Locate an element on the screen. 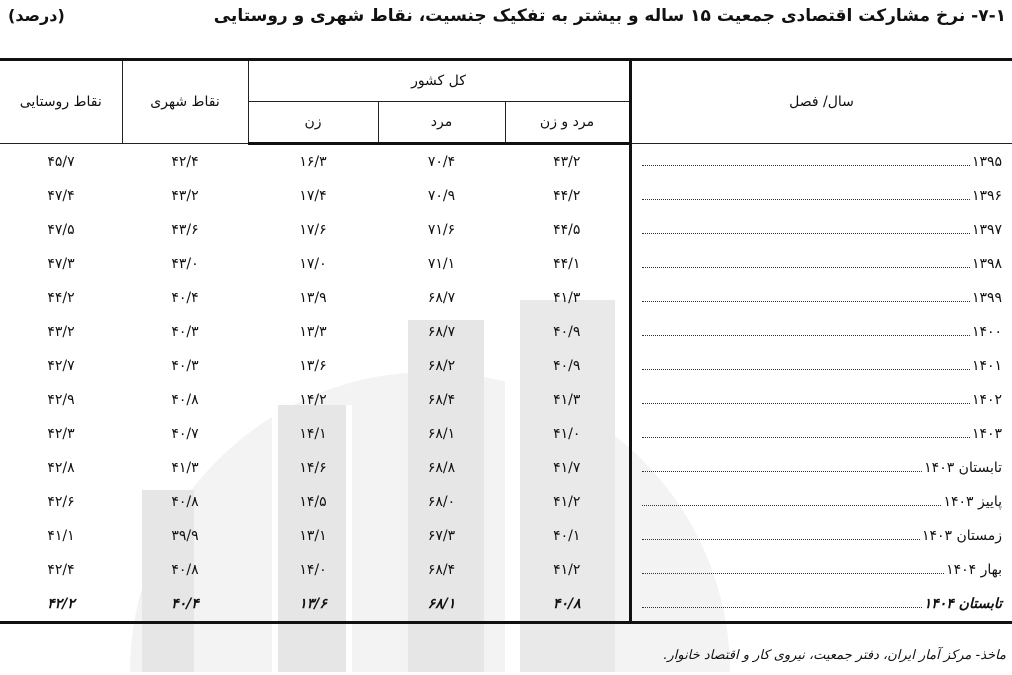 This screenshot has height=675, width=1012. year-label: تابستان ۱۴۰۴ is located at coordinates (963, 604).